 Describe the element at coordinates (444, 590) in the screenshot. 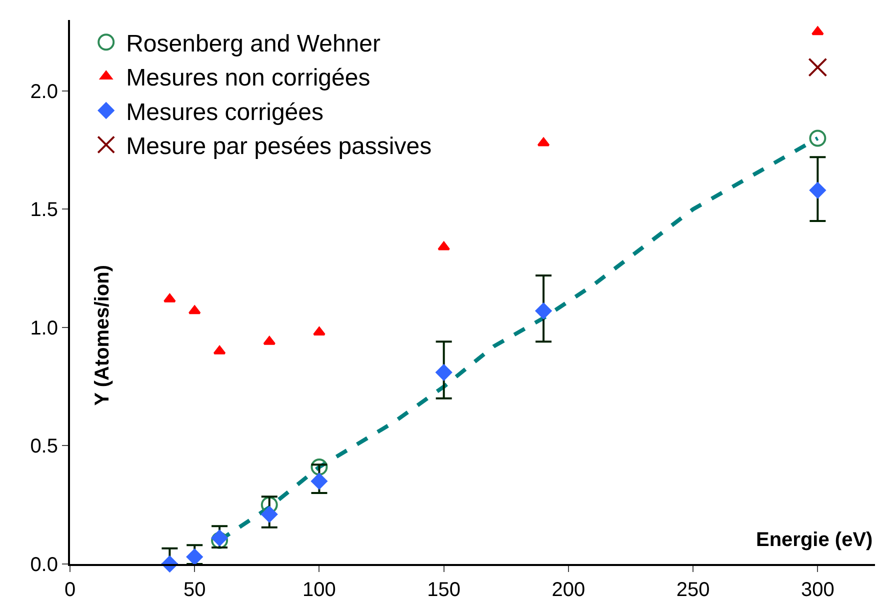

I see `x-tick-label: 150` at that location.